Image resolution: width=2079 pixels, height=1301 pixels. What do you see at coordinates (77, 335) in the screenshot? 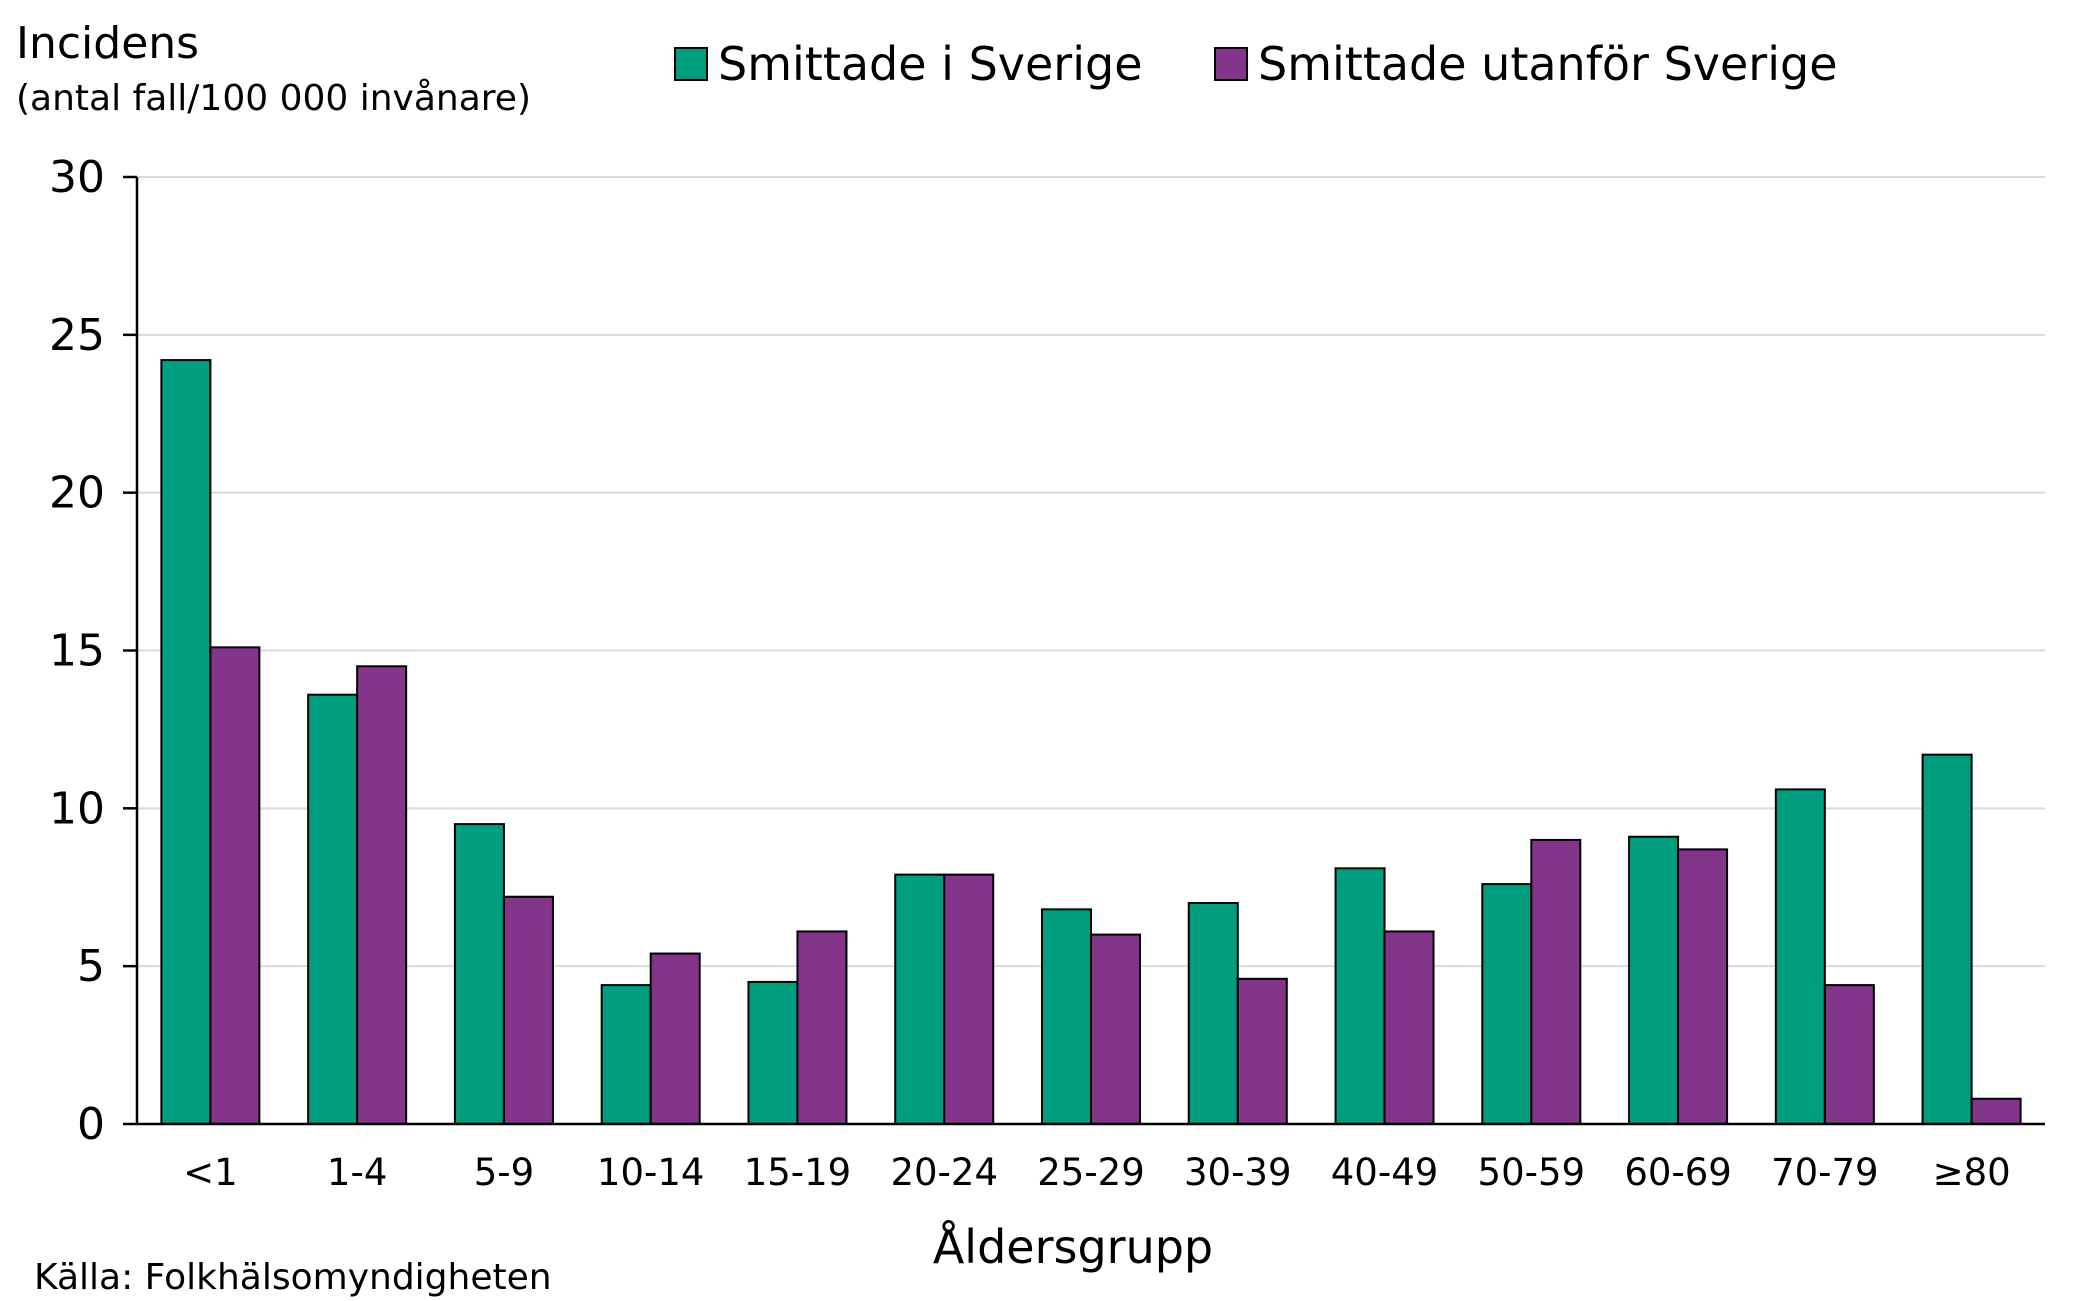
I see `y-tick-label: 25` at bounding box center [77, 335].